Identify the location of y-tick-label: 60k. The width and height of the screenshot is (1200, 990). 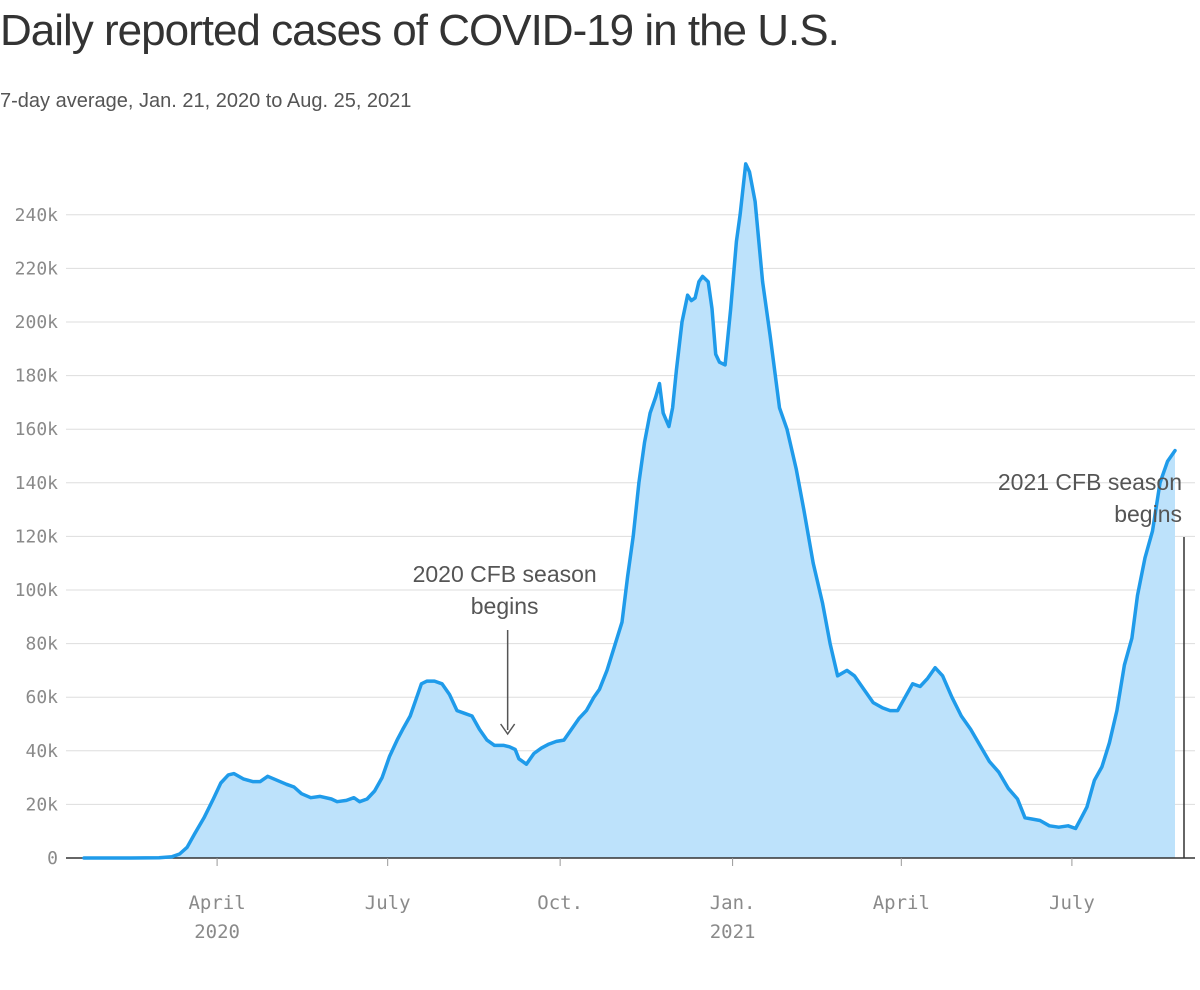
(41, 697).